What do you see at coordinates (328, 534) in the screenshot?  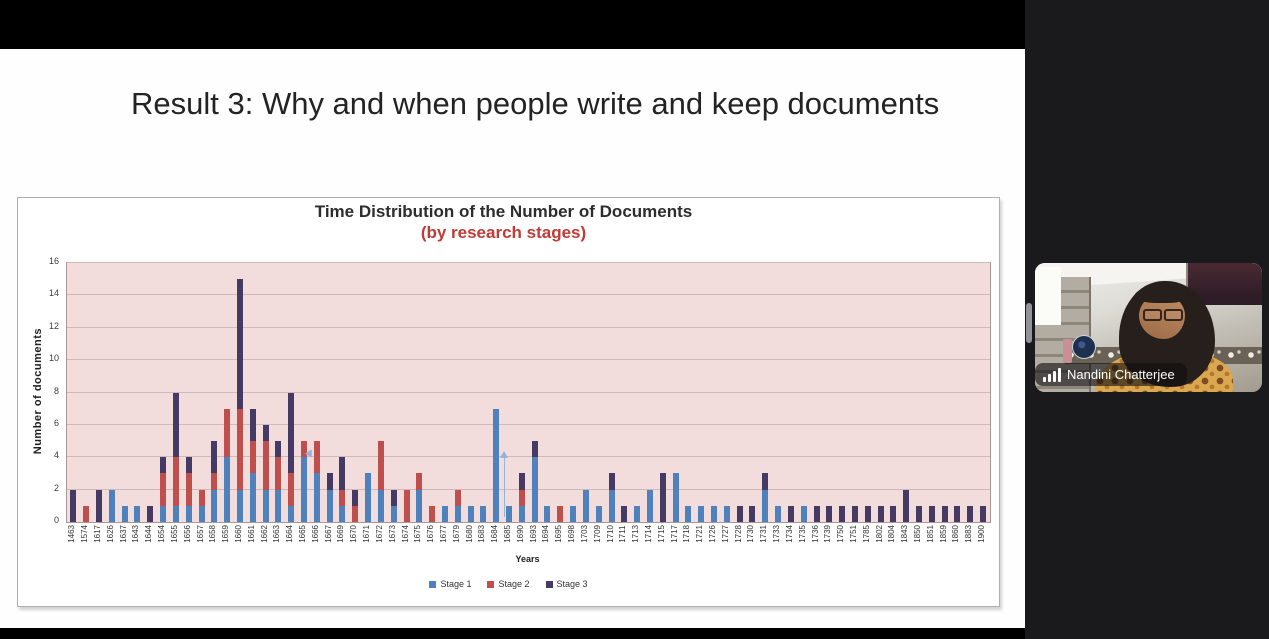 I see `x-tick-label: 1667` at bounding box center [328, 534].